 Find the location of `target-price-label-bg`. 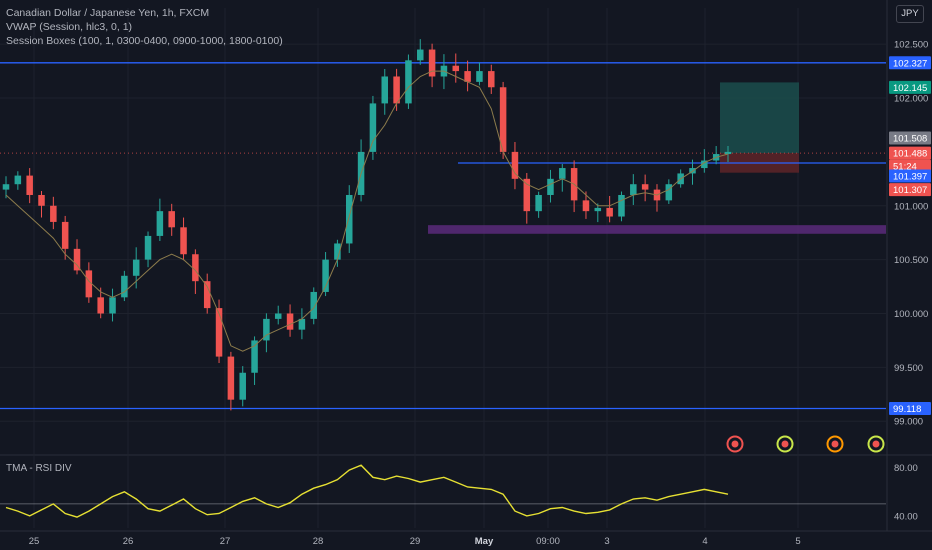

target-price-label-bg is located at coordinates (910, 87).